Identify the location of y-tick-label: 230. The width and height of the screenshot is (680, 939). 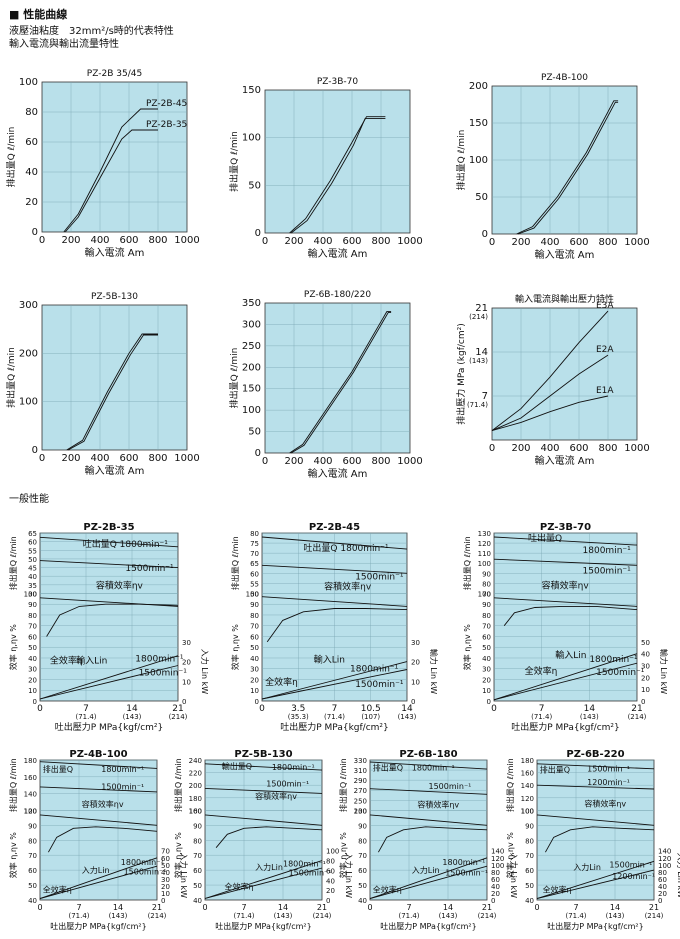
(360, 811).